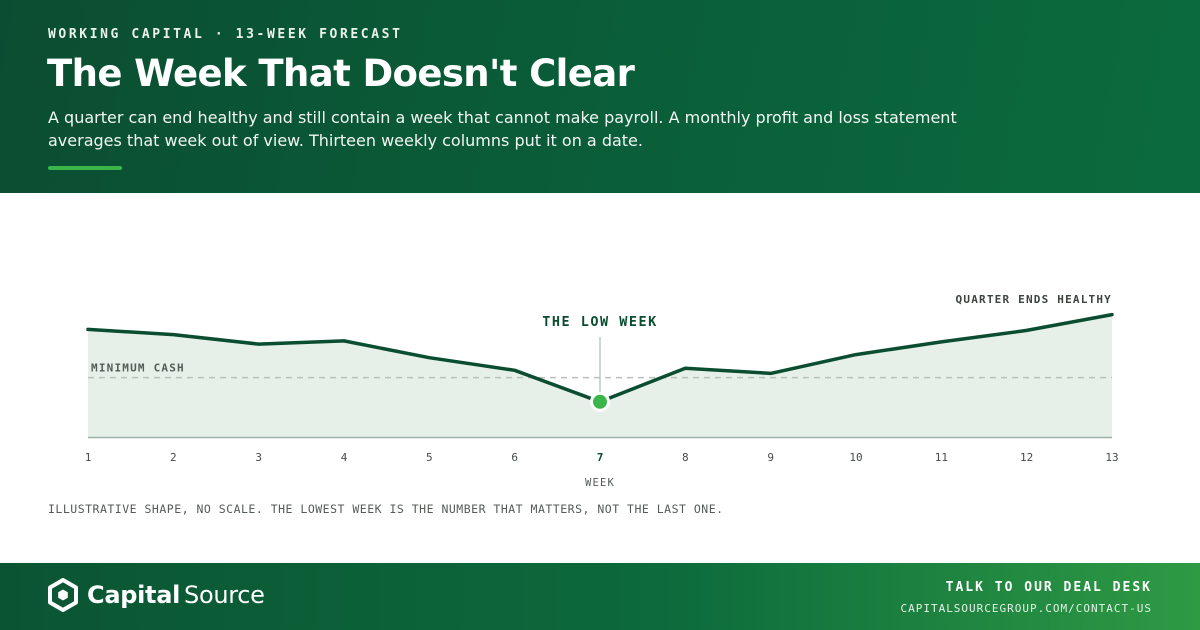 The image size is (1200, 630). Describe the element at coordinates (514, 457) in the screenshot. I see `x-tick-label-6: 6` at that location.